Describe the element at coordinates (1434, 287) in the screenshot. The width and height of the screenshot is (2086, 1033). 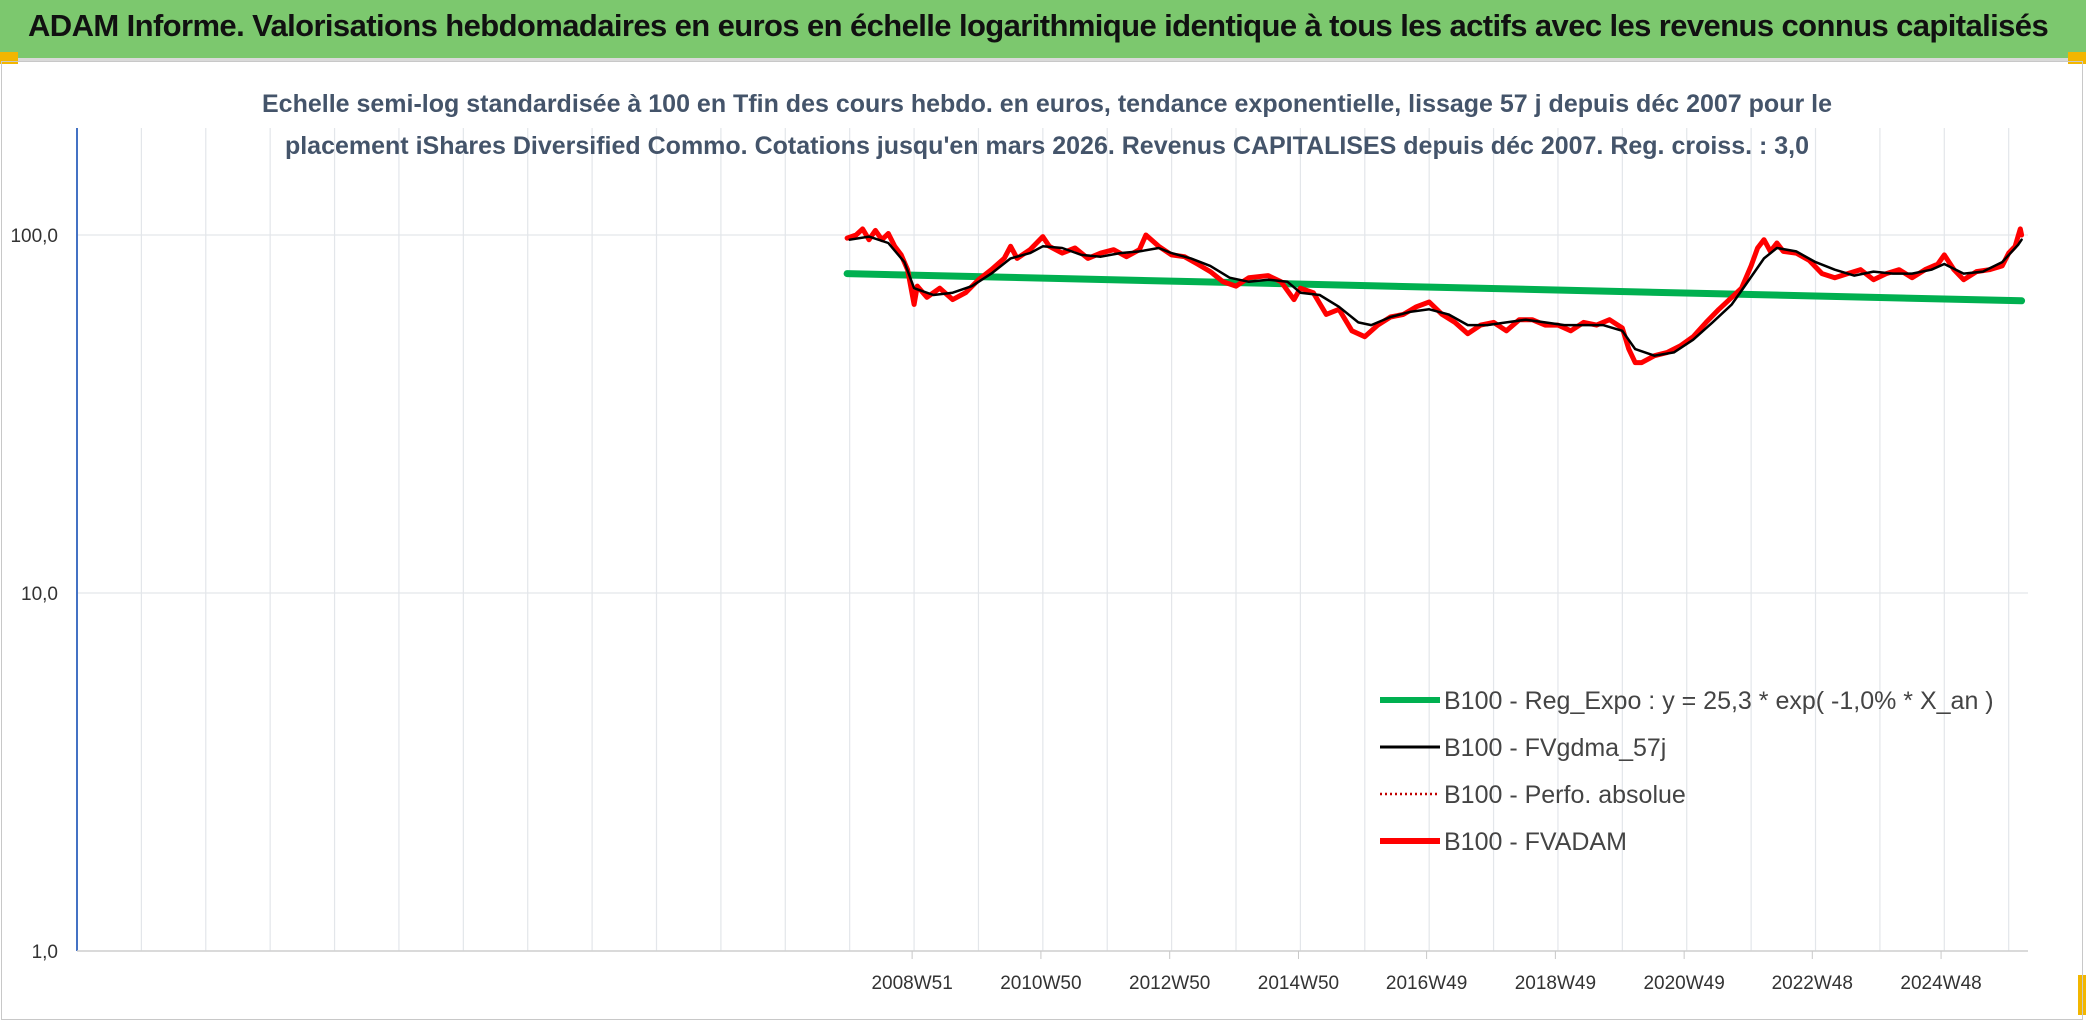
I see `reg-expo-line` at that location.